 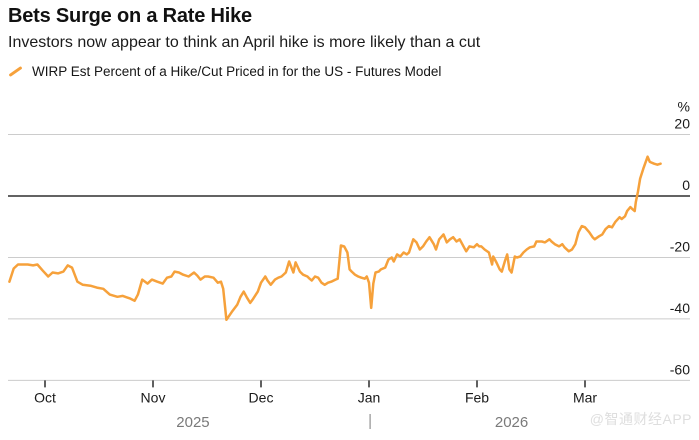 I want to click on page-title: Bets Surge on a Rate Hike, so click(x=130, y=16).